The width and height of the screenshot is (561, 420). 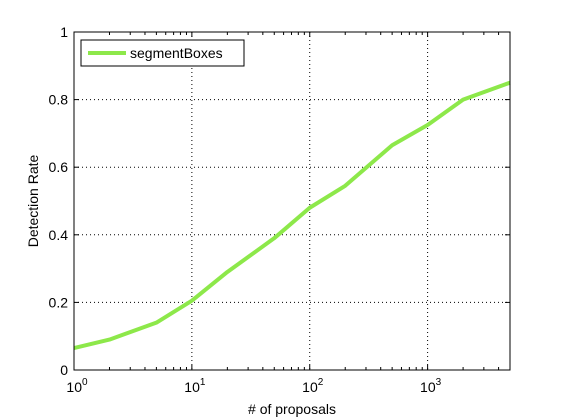 I want to click on legend-label-segmentboxes: segmentBoxes, so click(x=176, y=53).